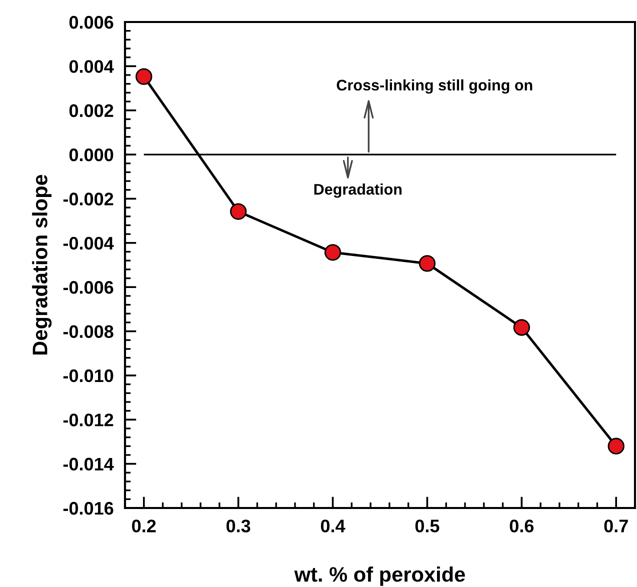  What do you see at coordinates (144, 526) in the screenshot?
I see `x-tick-label: 0.2` at bounding box center [144, 526].